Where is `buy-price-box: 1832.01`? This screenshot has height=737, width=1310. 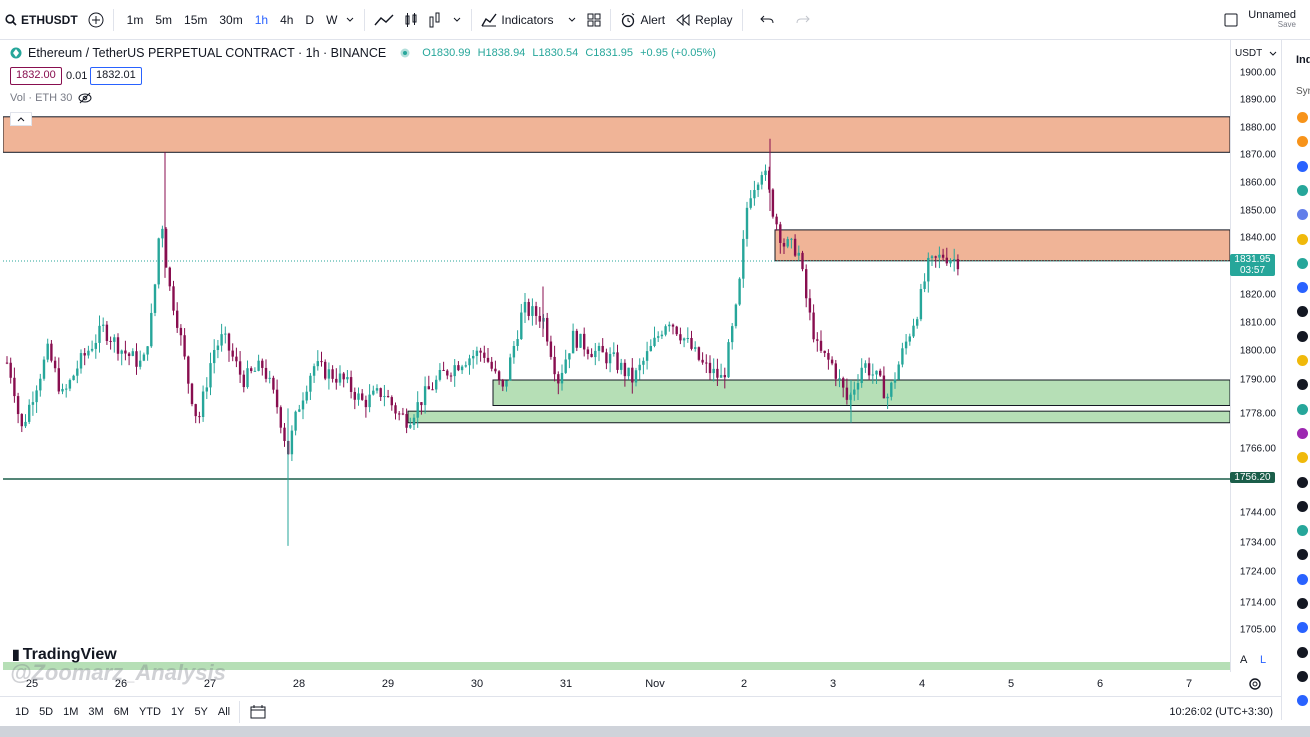
buy-price-box: 1832.01 is located at coordinates (116, 76).